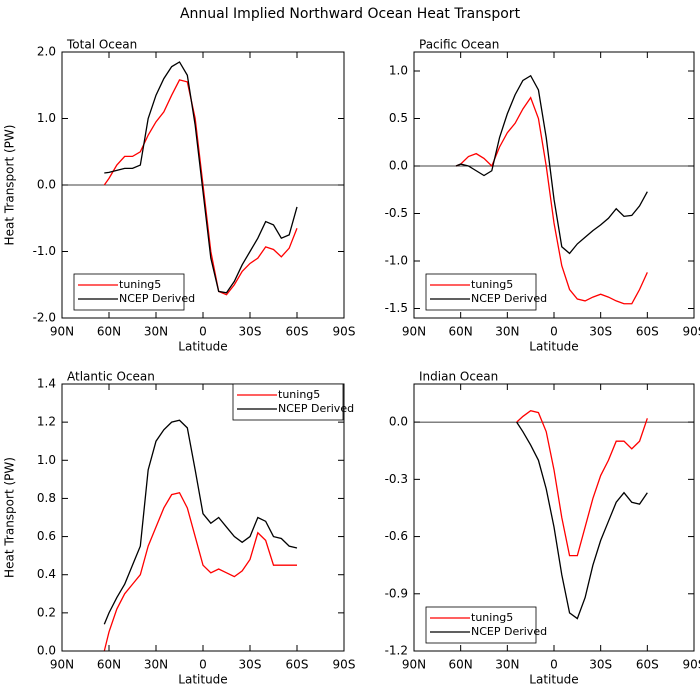 The width and height of the screenshot is (700, 700). What do you see at coordinates (458, 377) in the screenshot?
I see `panel-title: Indian Ocean` at bounding box center [458, 377].